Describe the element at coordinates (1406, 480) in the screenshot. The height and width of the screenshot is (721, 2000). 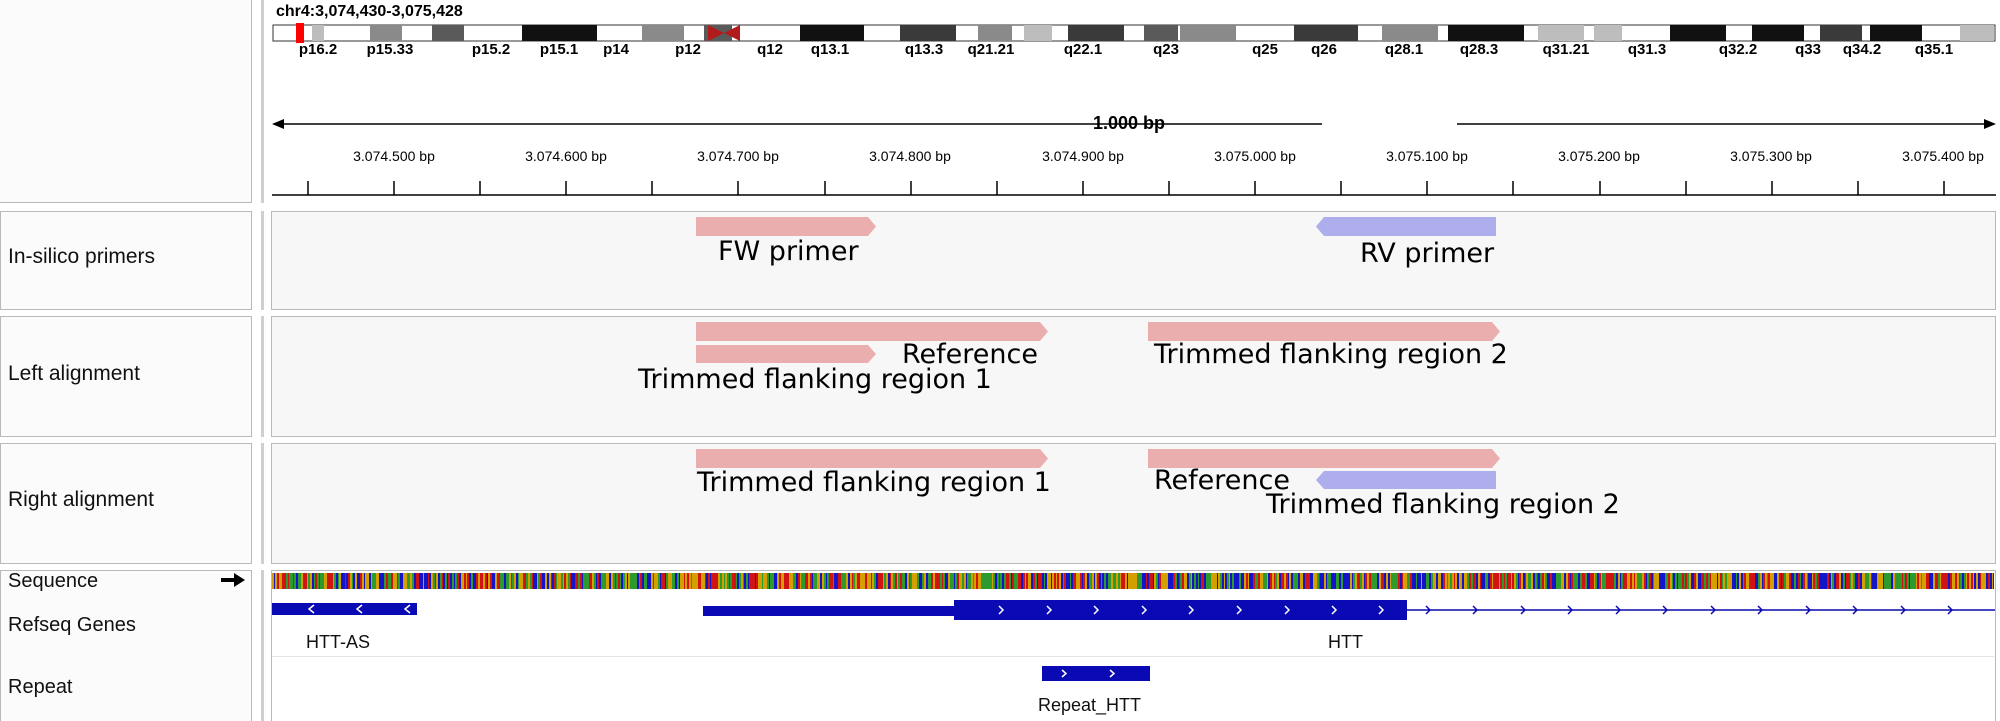
I see `right-flank2-feature` at that location.